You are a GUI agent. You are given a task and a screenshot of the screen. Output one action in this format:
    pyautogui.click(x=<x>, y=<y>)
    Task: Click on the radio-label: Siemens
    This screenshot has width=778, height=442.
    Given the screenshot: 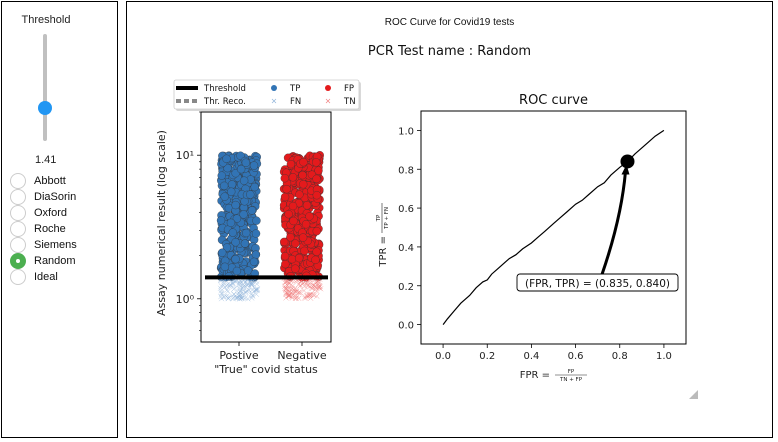 What is the action you would take?
    pyautogui.click(x=55, y=245)
    